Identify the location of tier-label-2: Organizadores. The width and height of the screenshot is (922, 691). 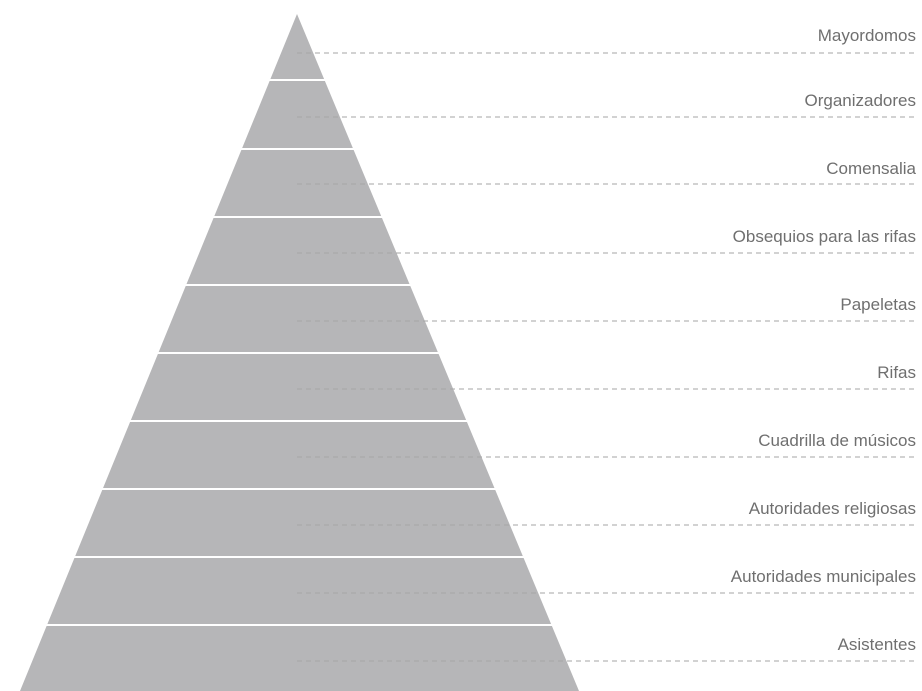
(860, 100).